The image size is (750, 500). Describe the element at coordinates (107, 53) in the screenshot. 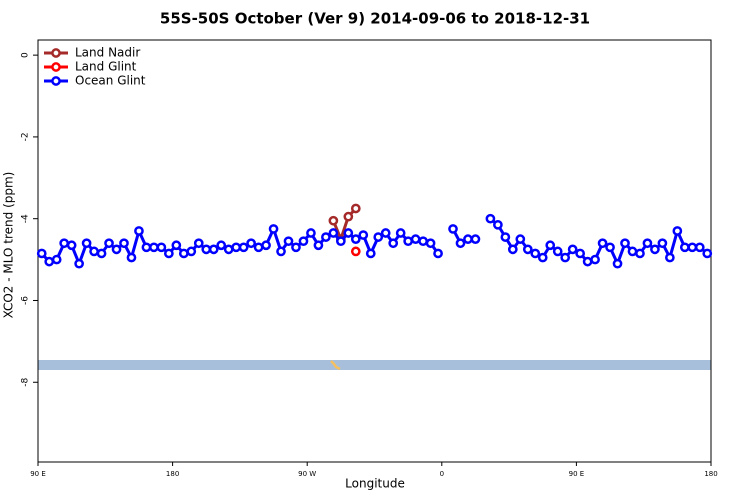

I see `legend-label: Land Nadir` at that location.